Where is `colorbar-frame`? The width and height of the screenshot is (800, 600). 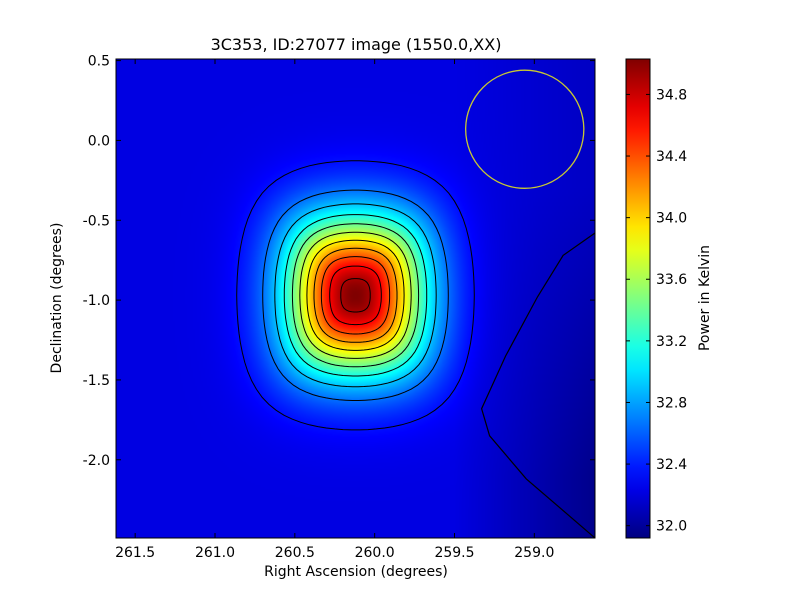 colorbar-frame is located at coordinates (638, 298).